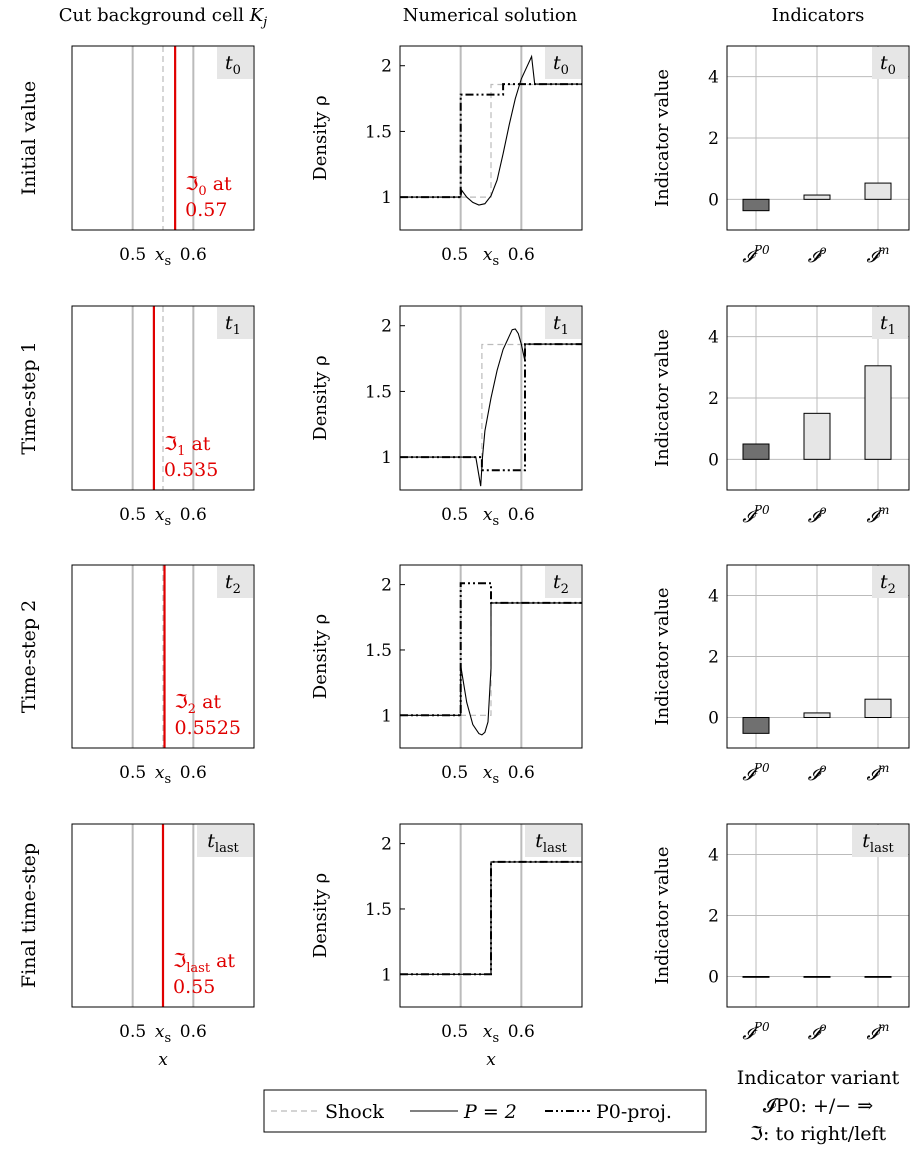 This screenshot has height=1150, width=913. I want to click on col-title-cut-cell: Cut background cell Kj, so click(163, 17).